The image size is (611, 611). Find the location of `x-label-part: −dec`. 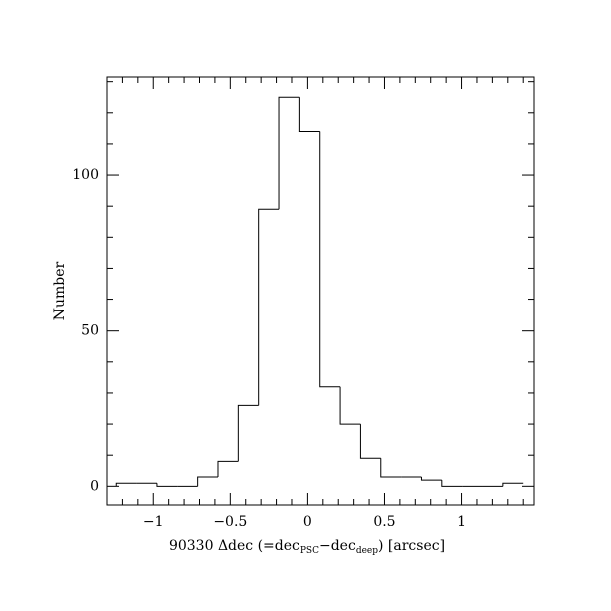

x-label-part: −dec is located at coordinates (337, 546).